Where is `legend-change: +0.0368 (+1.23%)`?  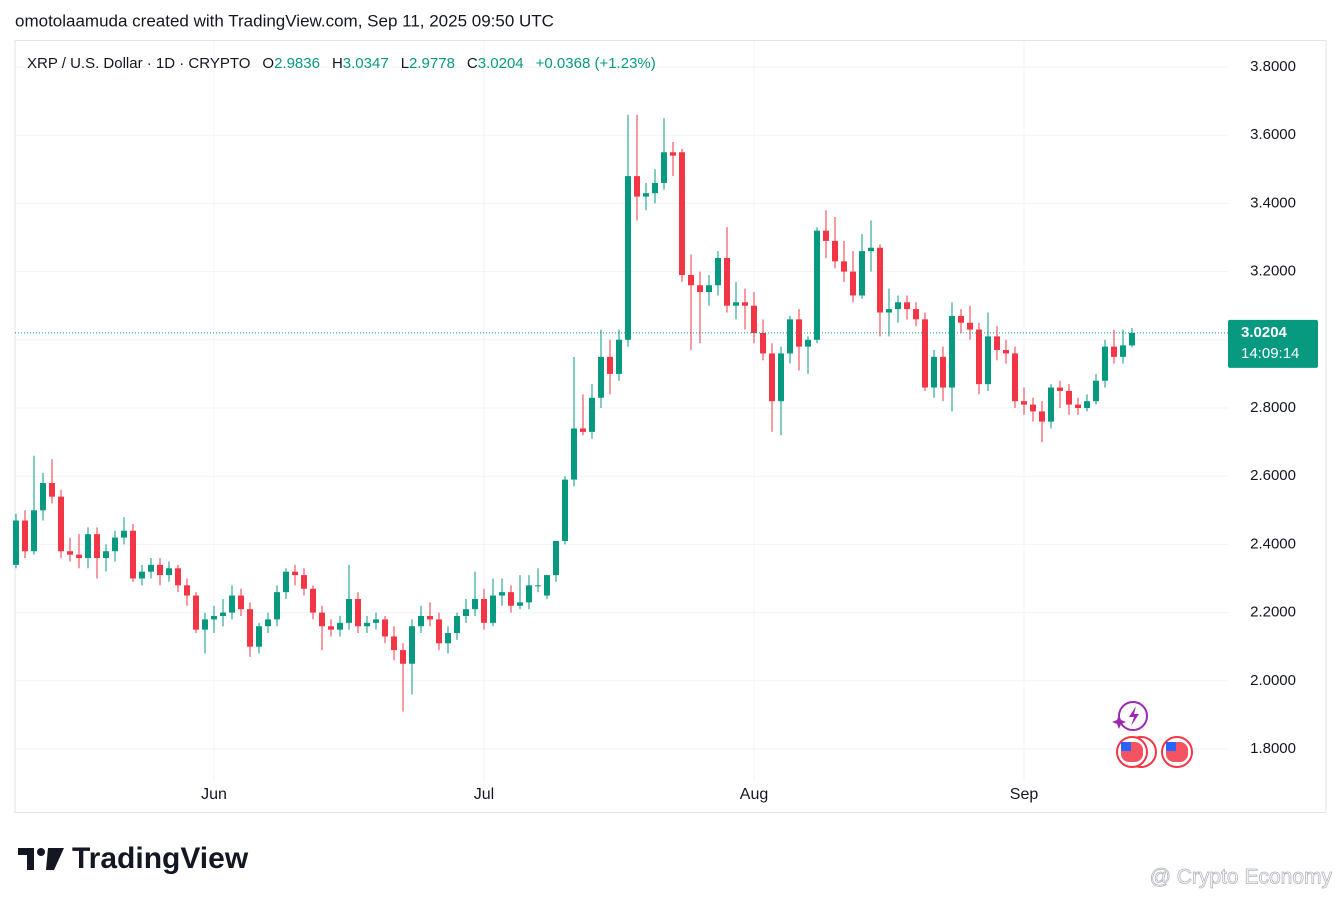
legend-change: +0.0368 (+1.23%) is located at coordinates (596, 63).